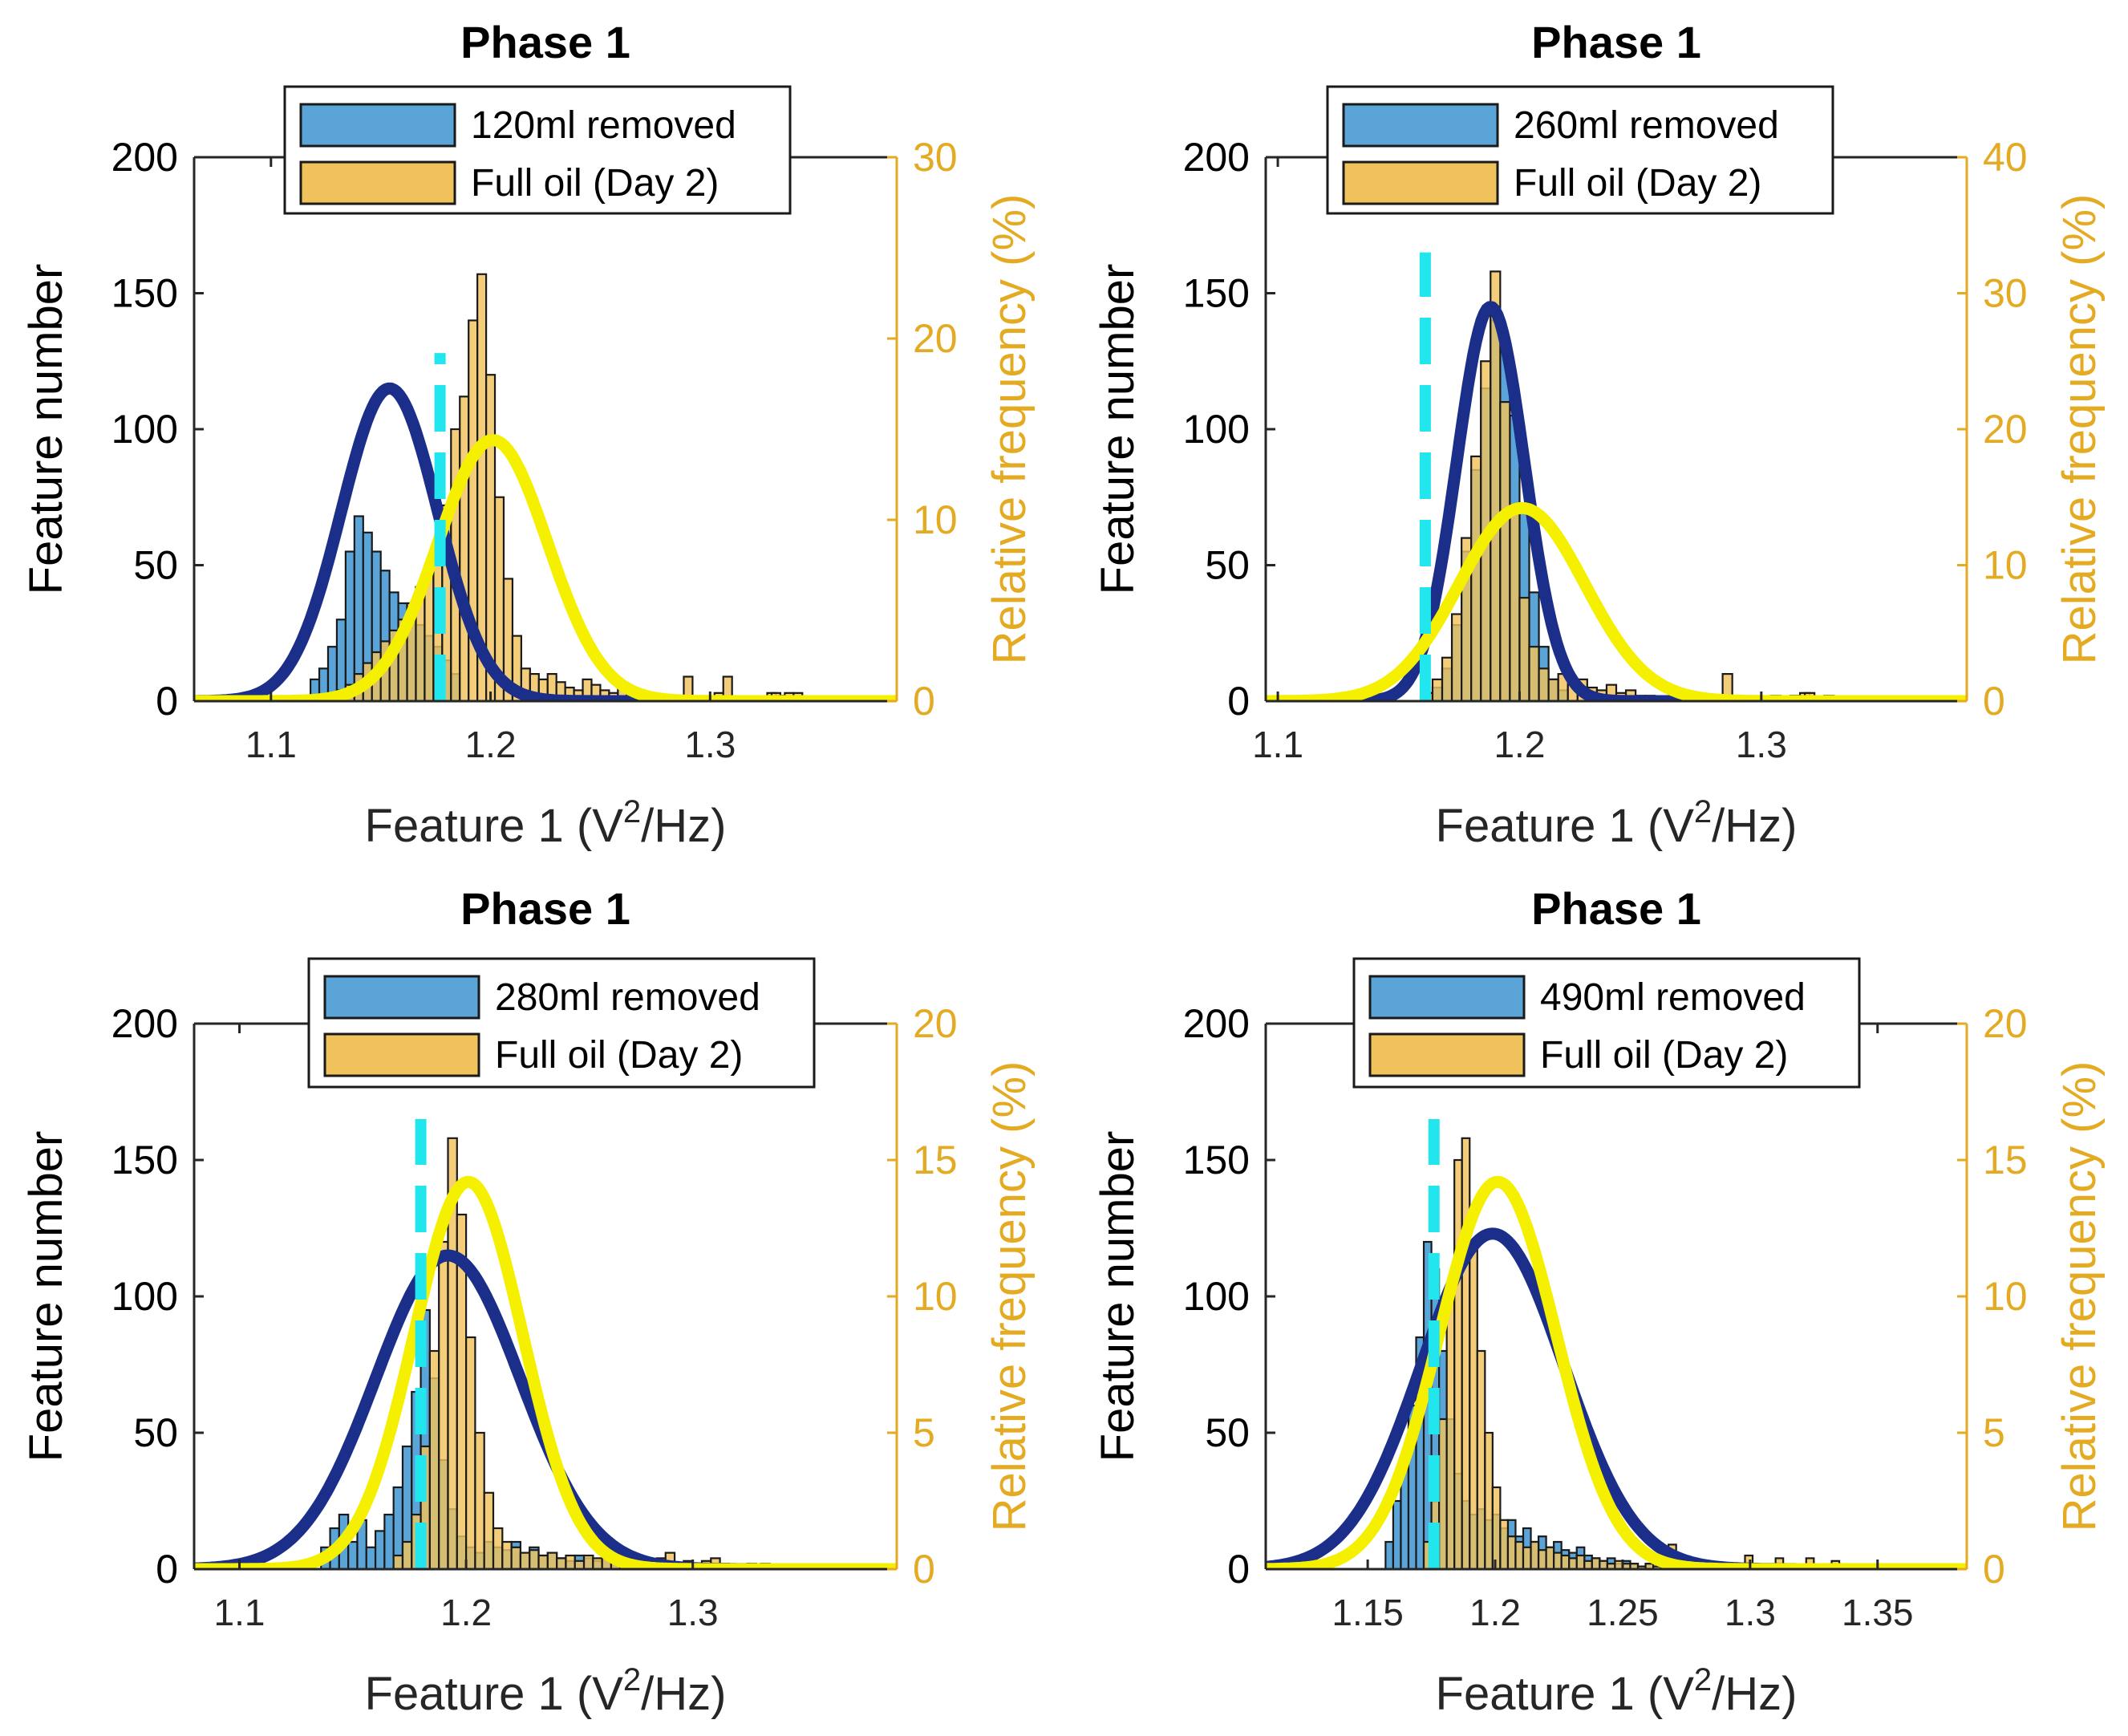  What do you see at coordinates (1646, 126) in the screenshot?
I see `legend-label: 260ml removed` at bounding box center [1646, 126].